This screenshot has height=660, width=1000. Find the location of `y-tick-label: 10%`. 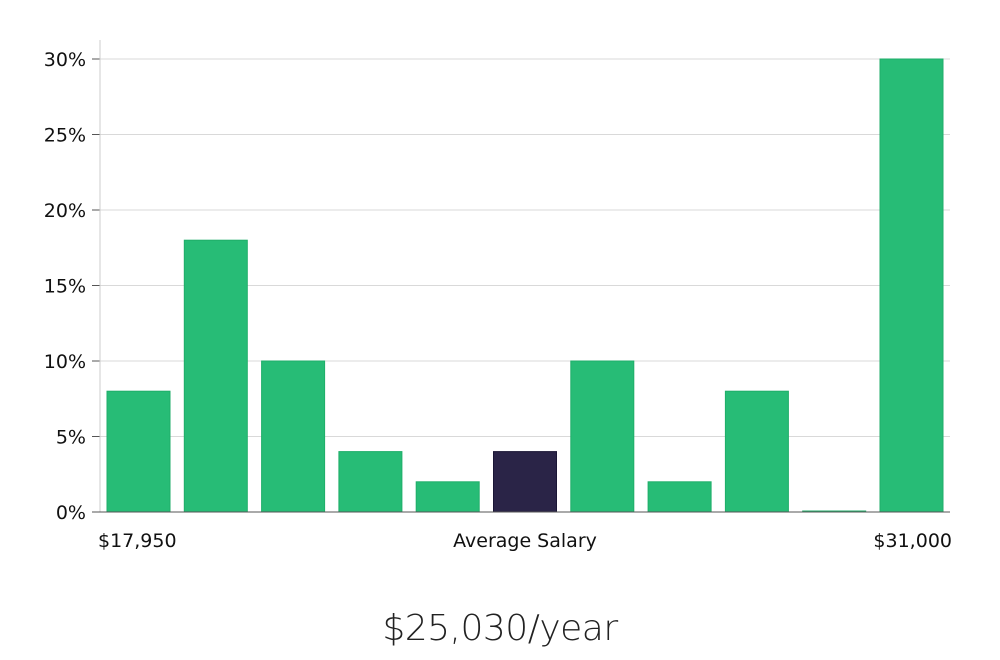

y-tick-label: 10% is located at coordinates (65, 362).